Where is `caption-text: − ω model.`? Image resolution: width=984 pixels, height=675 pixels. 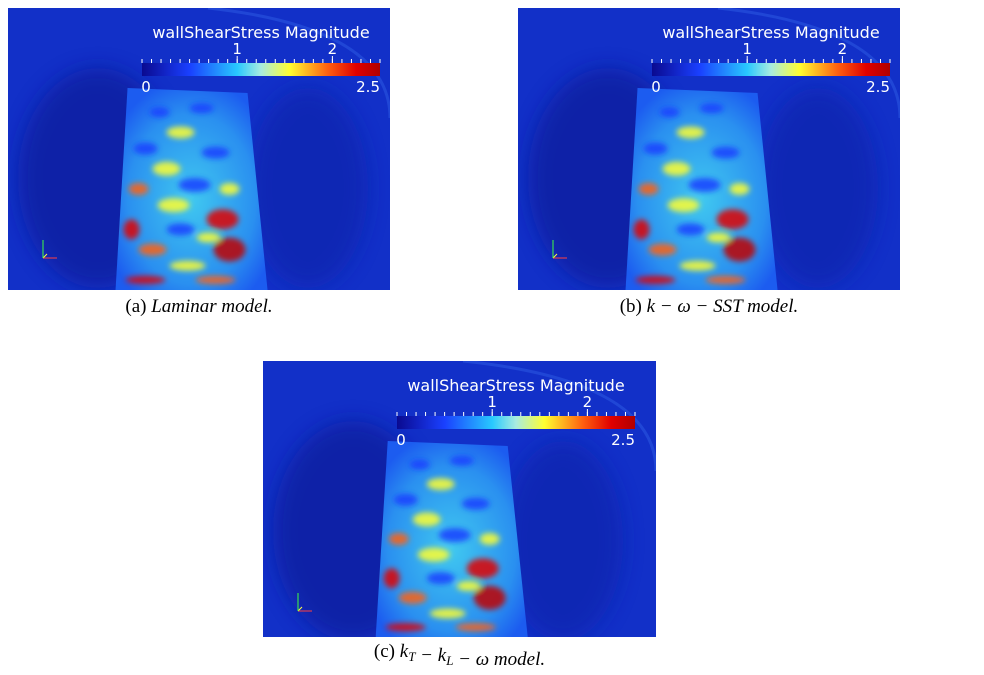 caption-text: − ω model. is located at coordinates (499, 659).